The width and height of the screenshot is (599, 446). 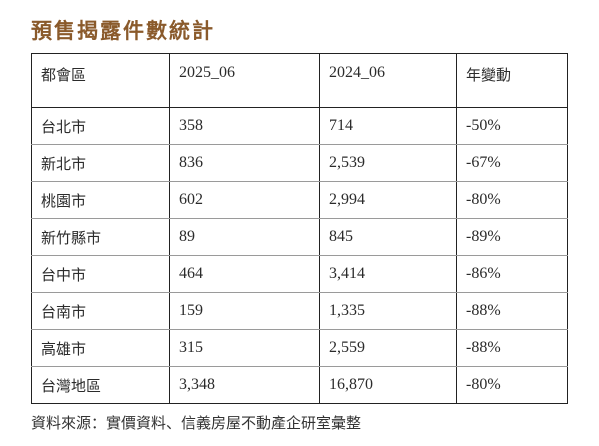 I want to click on region-cell: 高雄市, so click(x=100, y=348).